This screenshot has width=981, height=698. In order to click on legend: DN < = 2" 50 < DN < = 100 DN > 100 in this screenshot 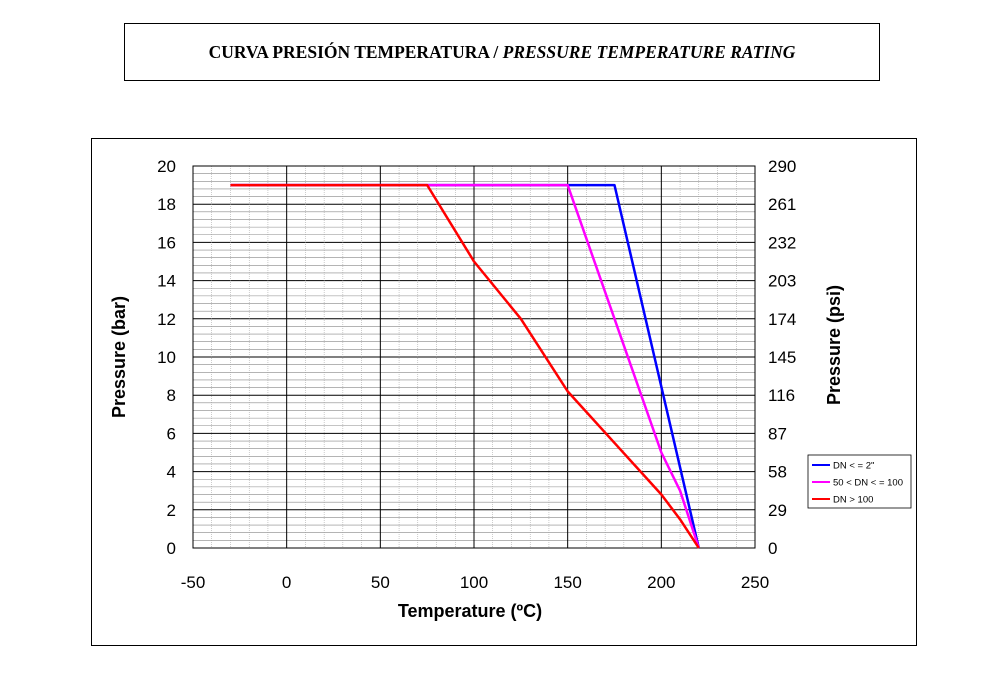, I will do `click(859, 481)`.